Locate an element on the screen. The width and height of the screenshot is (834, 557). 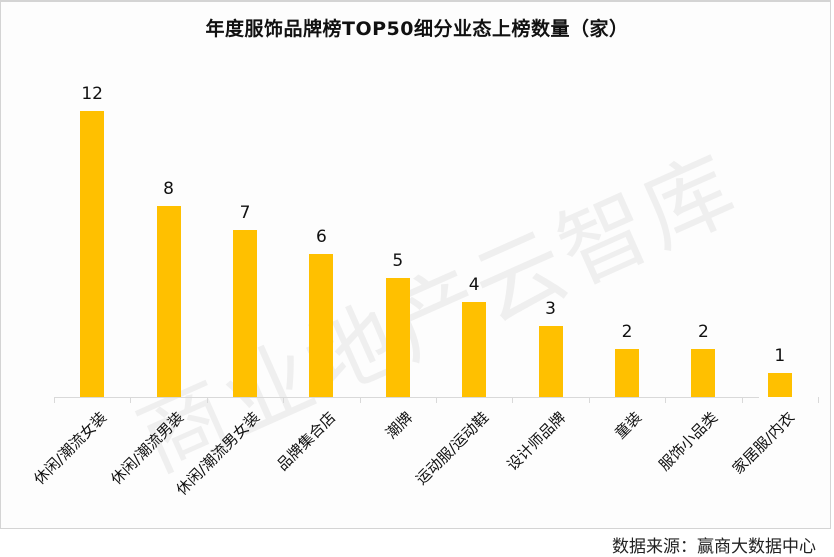
data-label: 3 is located at coordinates (550, 308).